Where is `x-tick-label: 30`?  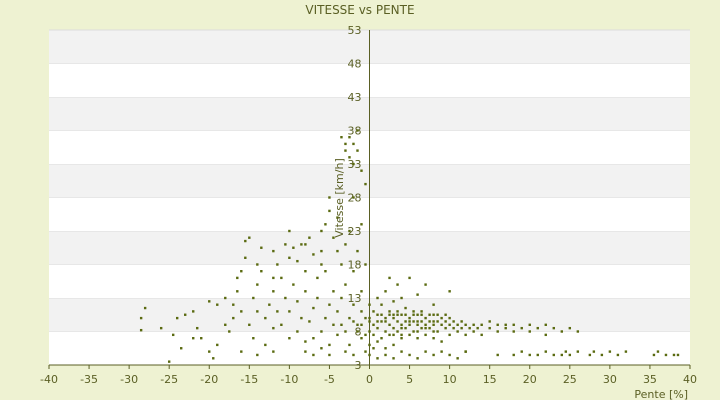 x-tick-label: 30 is located at coordinates (610, 379).